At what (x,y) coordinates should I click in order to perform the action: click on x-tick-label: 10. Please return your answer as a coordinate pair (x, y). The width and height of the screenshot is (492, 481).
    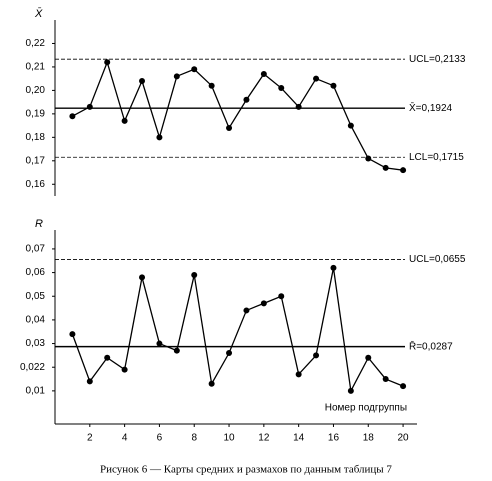
    Looking at the image, I should click on (229, 438).